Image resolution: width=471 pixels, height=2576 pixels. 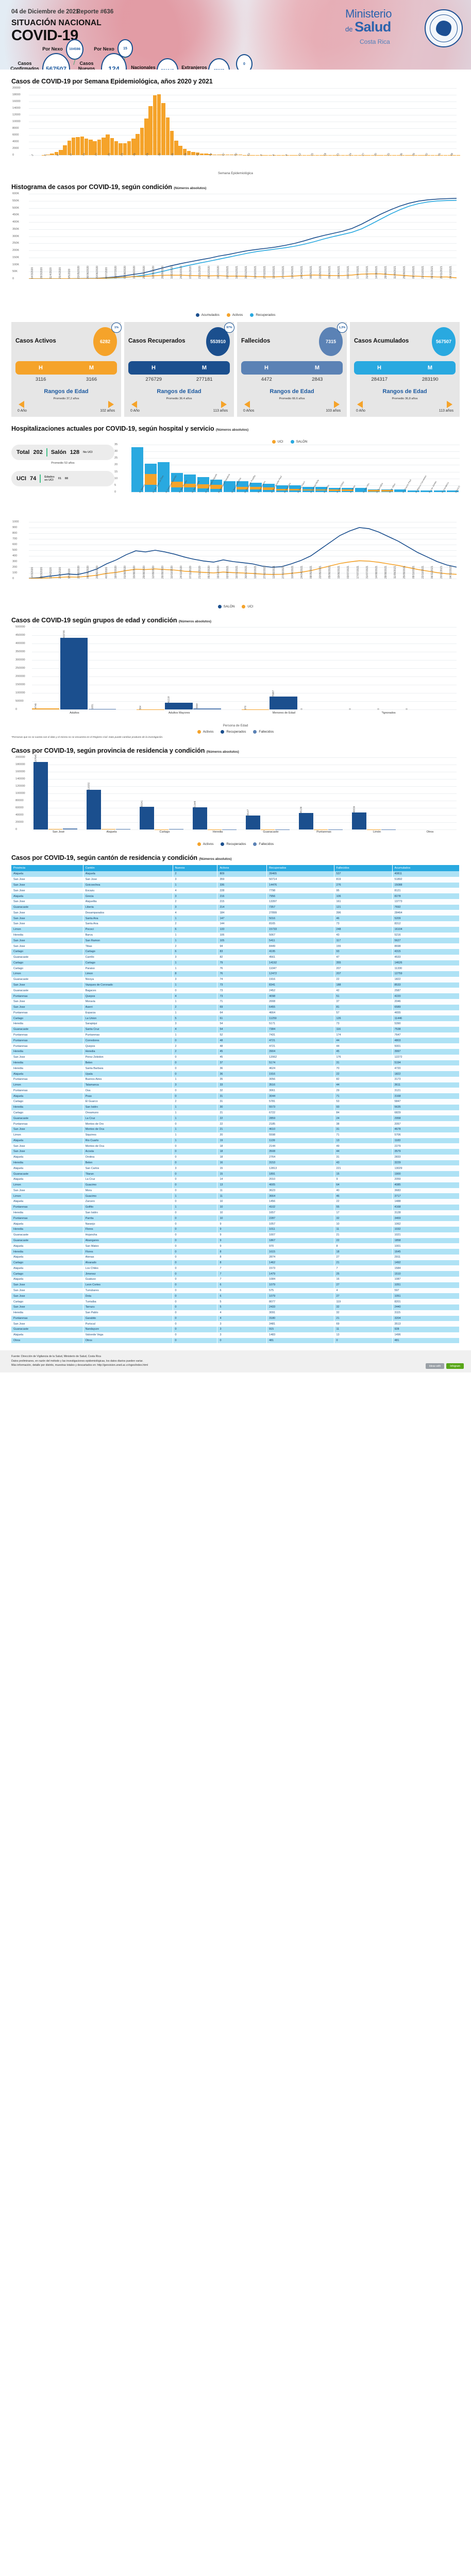 What do you see at coordinates (435, 1366) in the screenshot?
I see `ideas-with-button: Ideas with` at bounding box center [435, 1366].